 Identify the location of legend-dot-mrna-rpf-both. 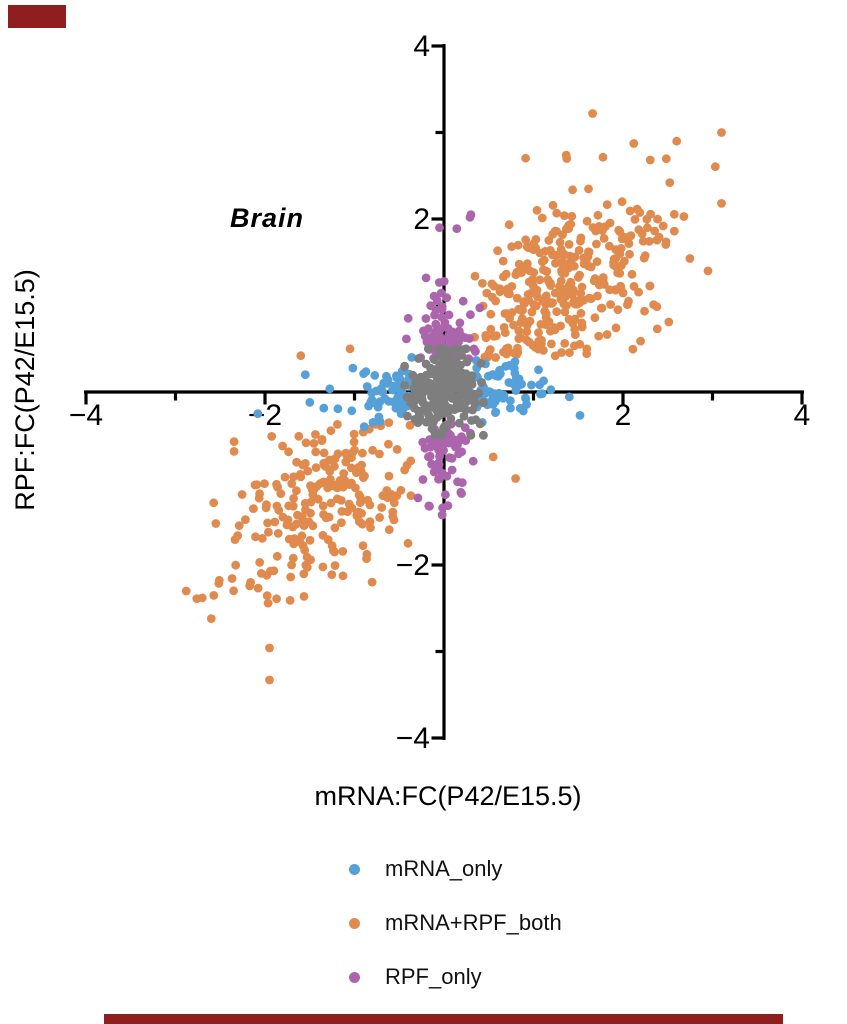
(354, 923).